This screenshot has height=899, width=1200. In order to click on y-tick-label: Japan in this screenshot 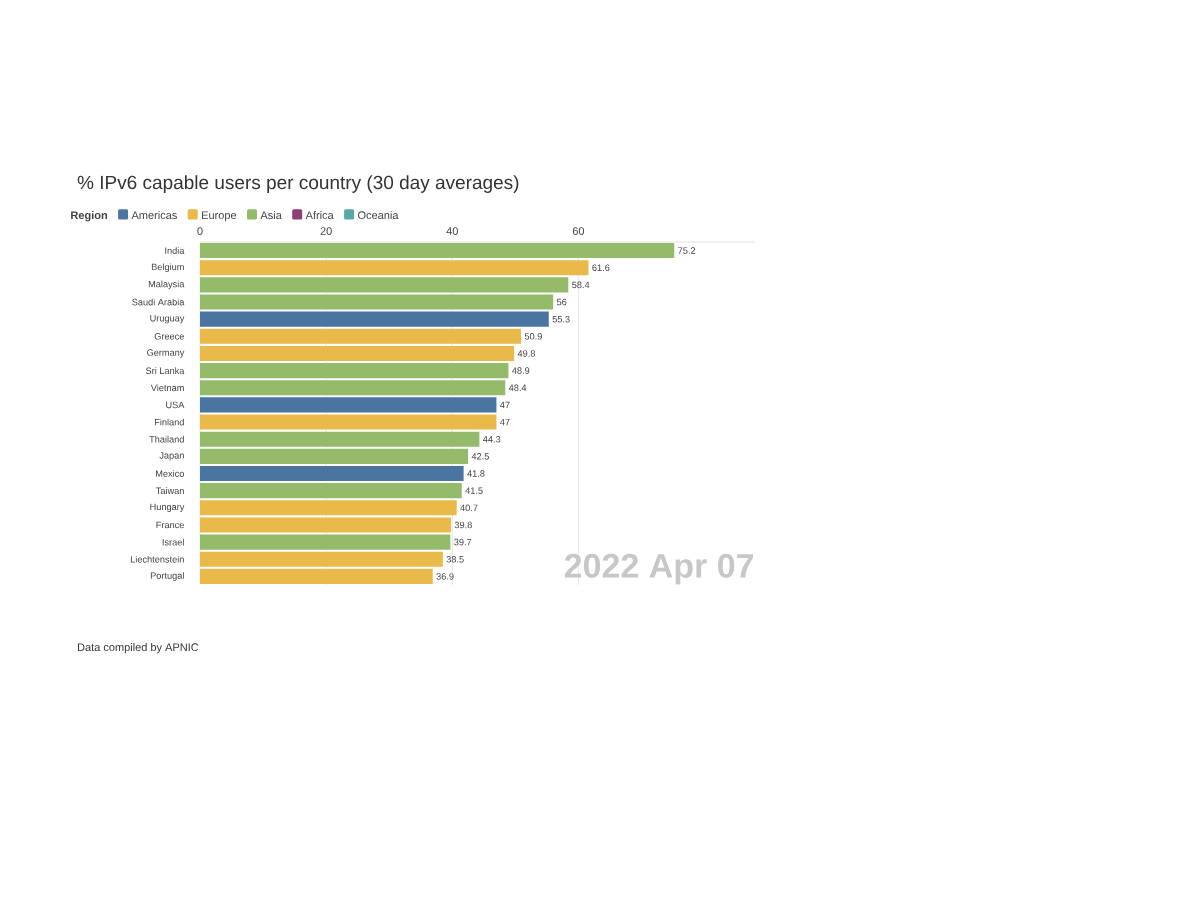, I will do `click(171, 456)`.